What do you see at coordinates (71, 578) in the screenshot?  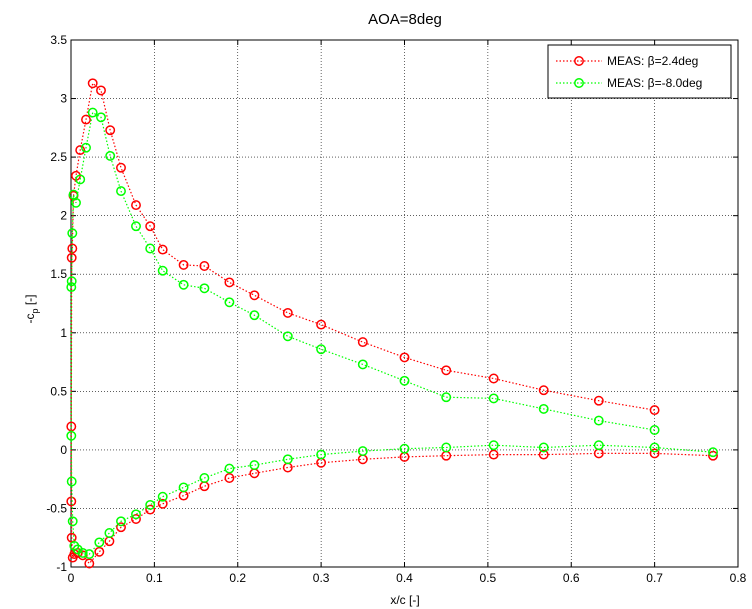 I see `x-tick-label: 0` at bounding box center [71, 578].